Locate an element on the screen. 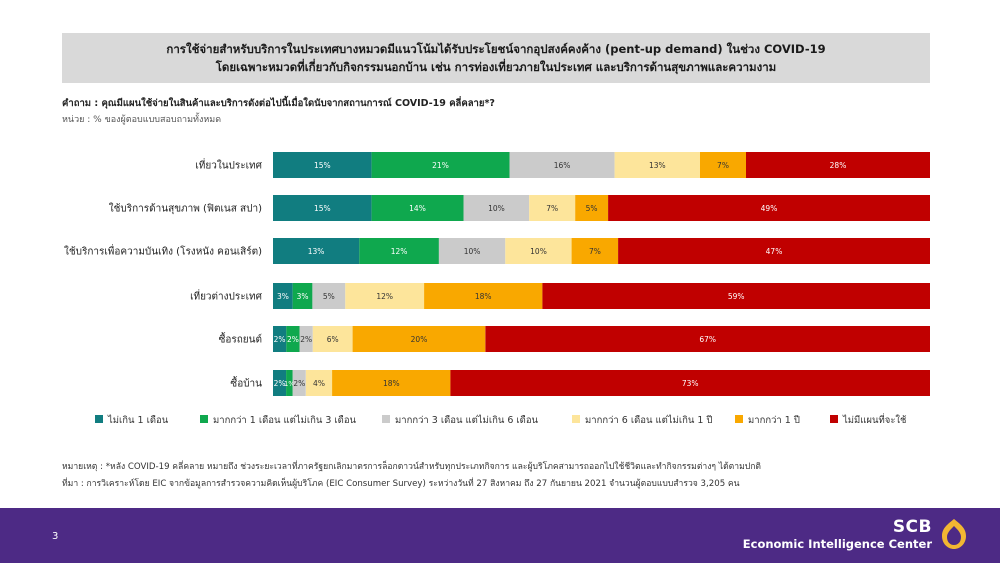 The image size is (1000, 563). brand-name: SCB is located at coordinates (912, 527).